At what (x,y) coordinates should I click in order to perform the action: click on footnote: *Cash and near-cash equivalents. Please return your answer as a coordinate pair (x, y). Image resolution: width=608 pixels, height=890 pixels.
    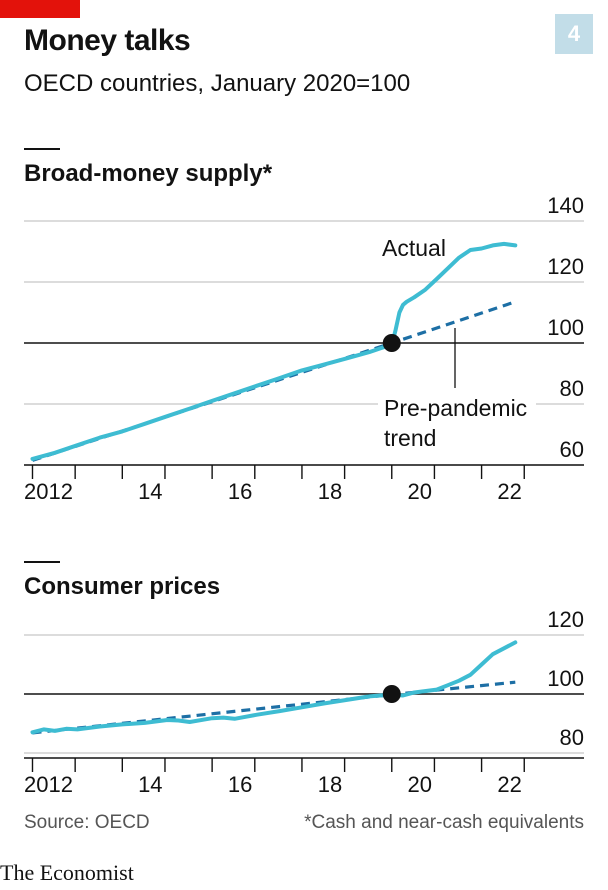
    Looking at the image, I should click on (444, 822).